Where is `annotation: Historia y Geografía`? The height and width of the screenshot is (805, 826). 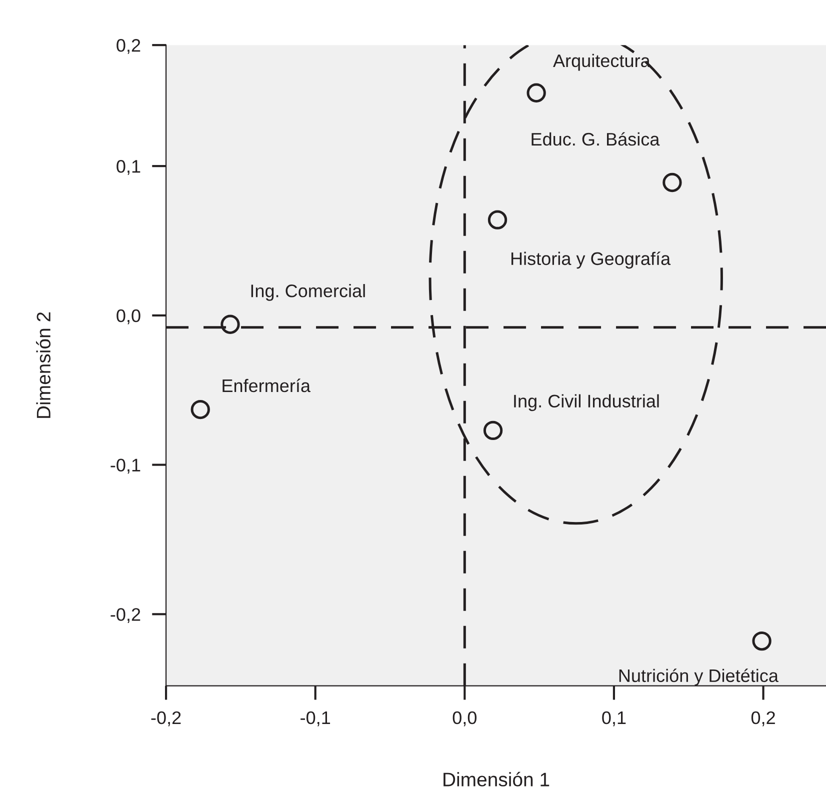 annotation: Historia y Geografía is located at coordinates (591, 260).